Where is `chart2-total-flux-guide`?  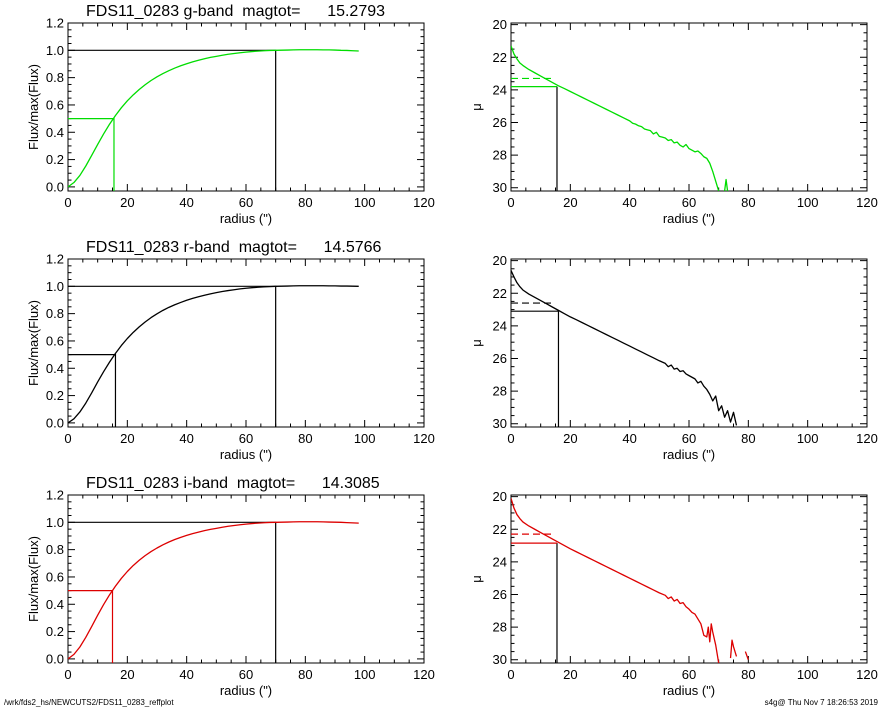 chart2-total-flux-guide is located at coordinates (172, 356).